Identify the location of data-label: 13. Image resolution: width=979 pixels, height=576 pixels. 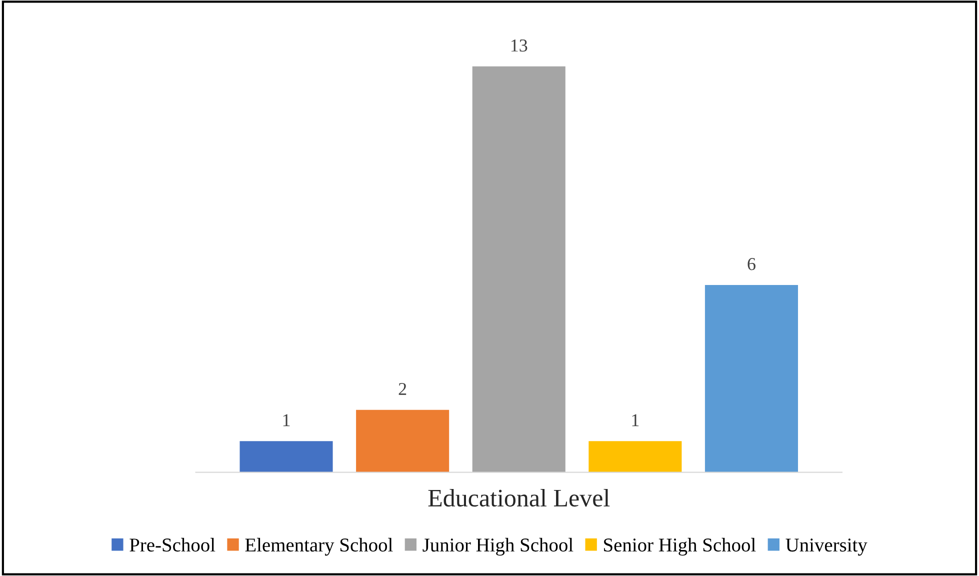
(519, 45).